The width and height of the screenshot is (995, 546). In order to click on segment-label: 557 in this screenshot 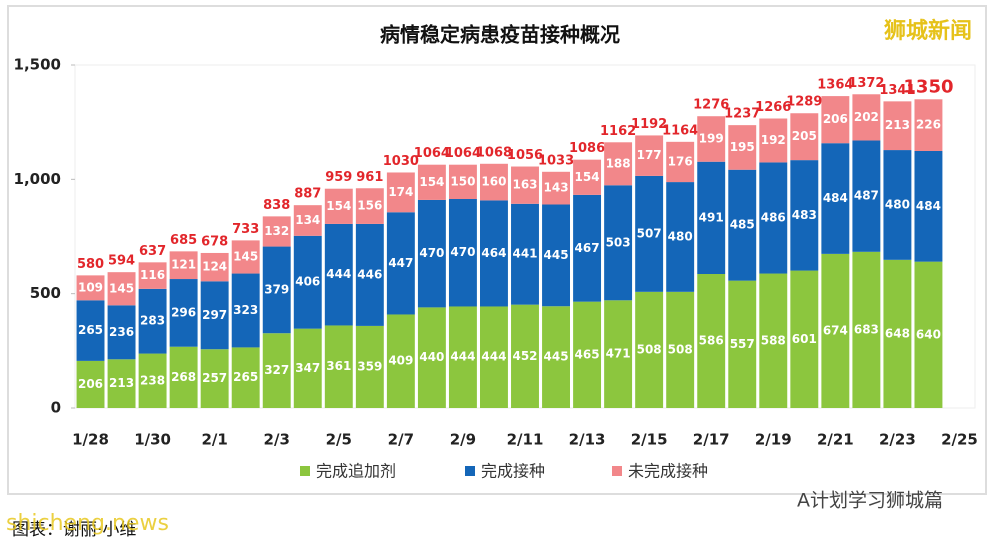, I will do `click(742, 344)`.